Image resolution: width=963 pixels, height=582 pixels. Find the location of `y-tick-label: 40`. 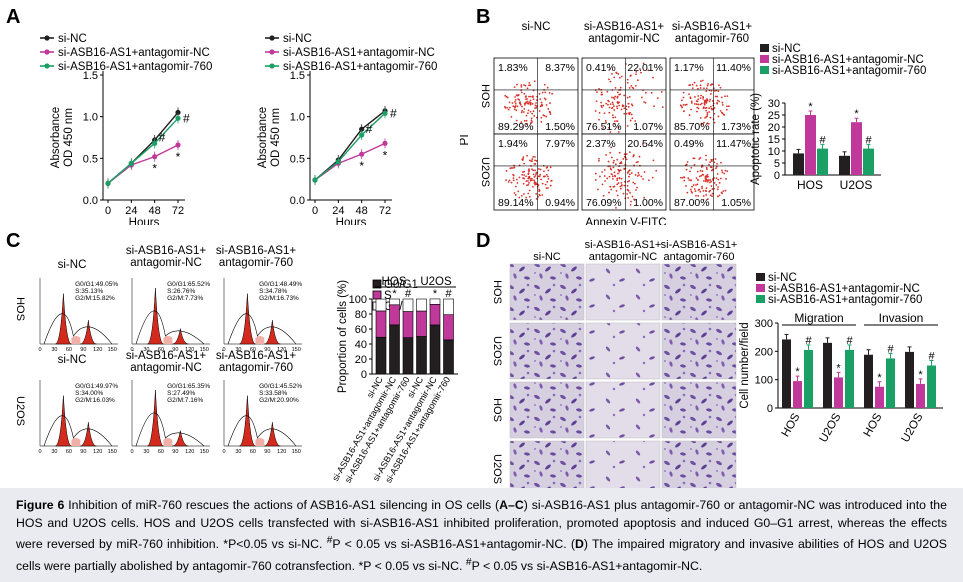

y-tick-label: 40 is located at coordinates (361, 345).